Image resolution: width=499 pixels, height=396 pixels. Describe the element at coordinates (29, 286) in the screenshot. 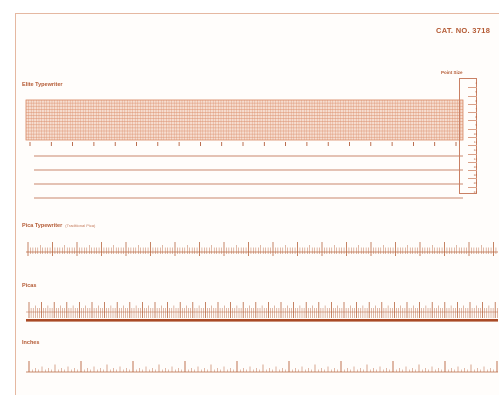

I see `picas-title: Picas` at that location.